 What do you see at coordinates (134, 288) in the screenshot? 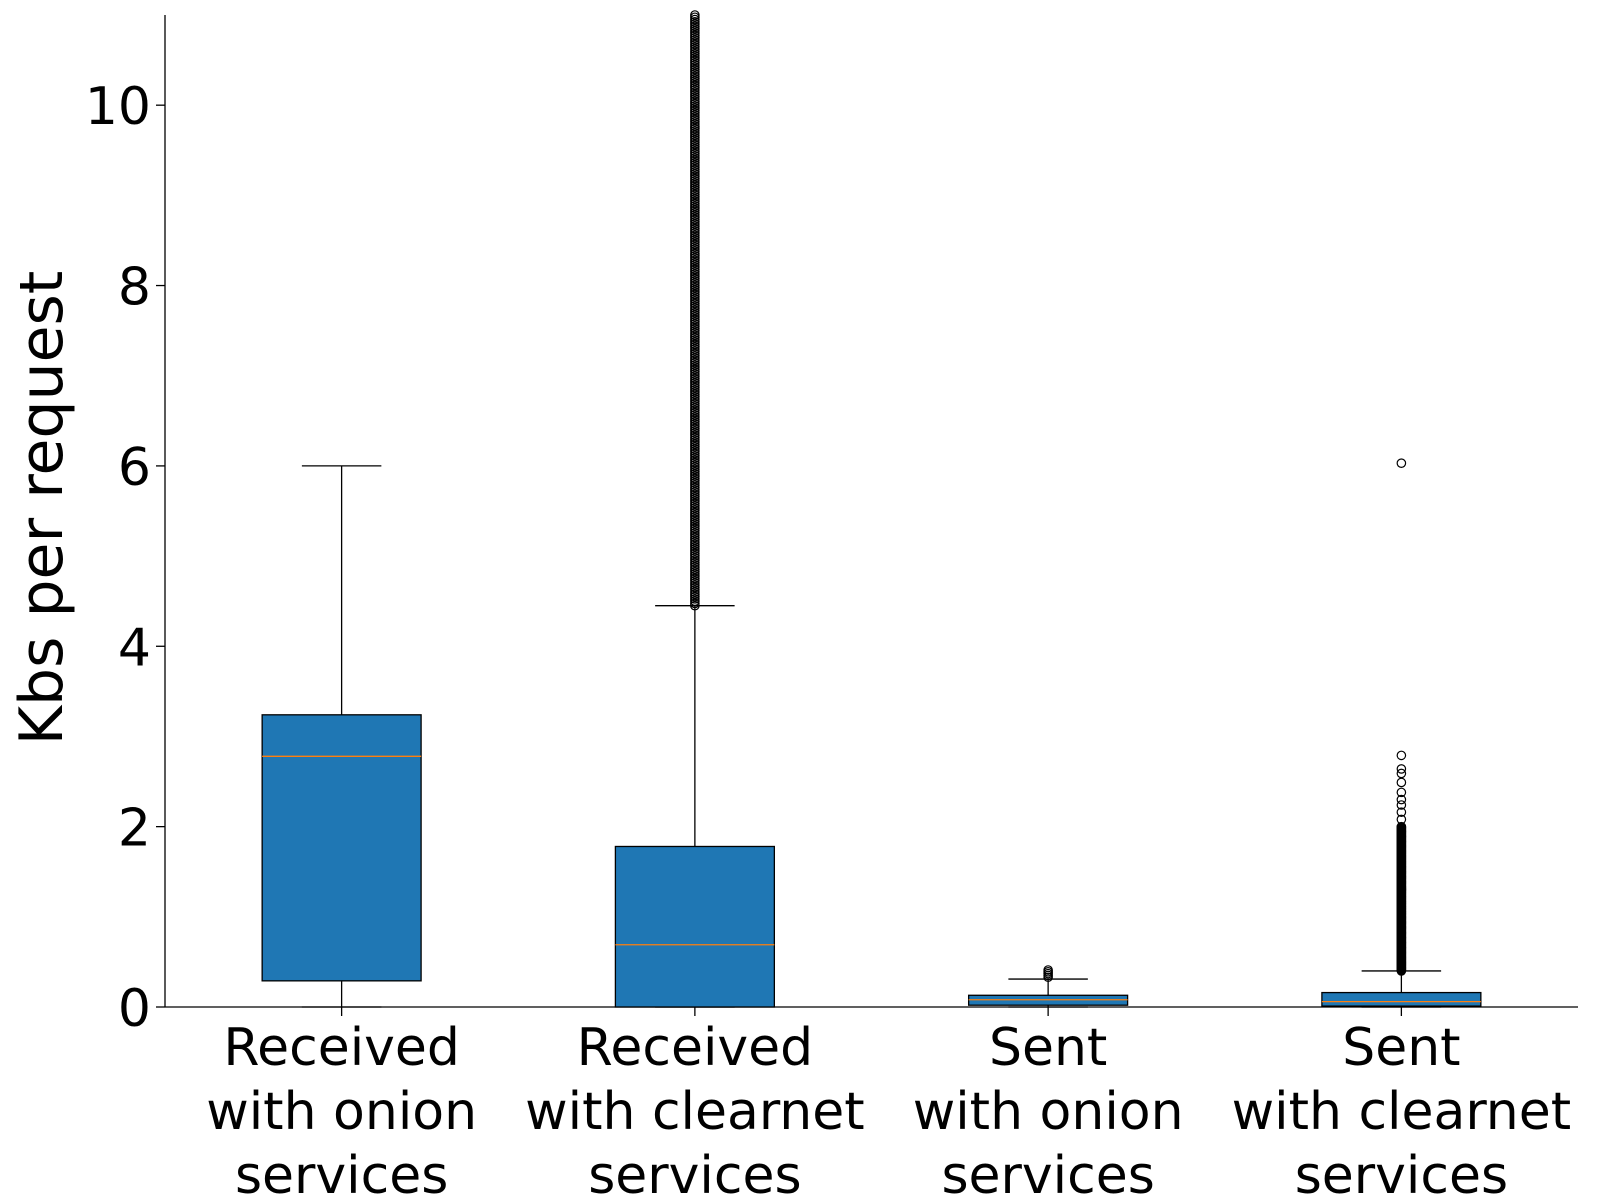
I see `y-tick-label: 8` at bounding box center [134, 288].